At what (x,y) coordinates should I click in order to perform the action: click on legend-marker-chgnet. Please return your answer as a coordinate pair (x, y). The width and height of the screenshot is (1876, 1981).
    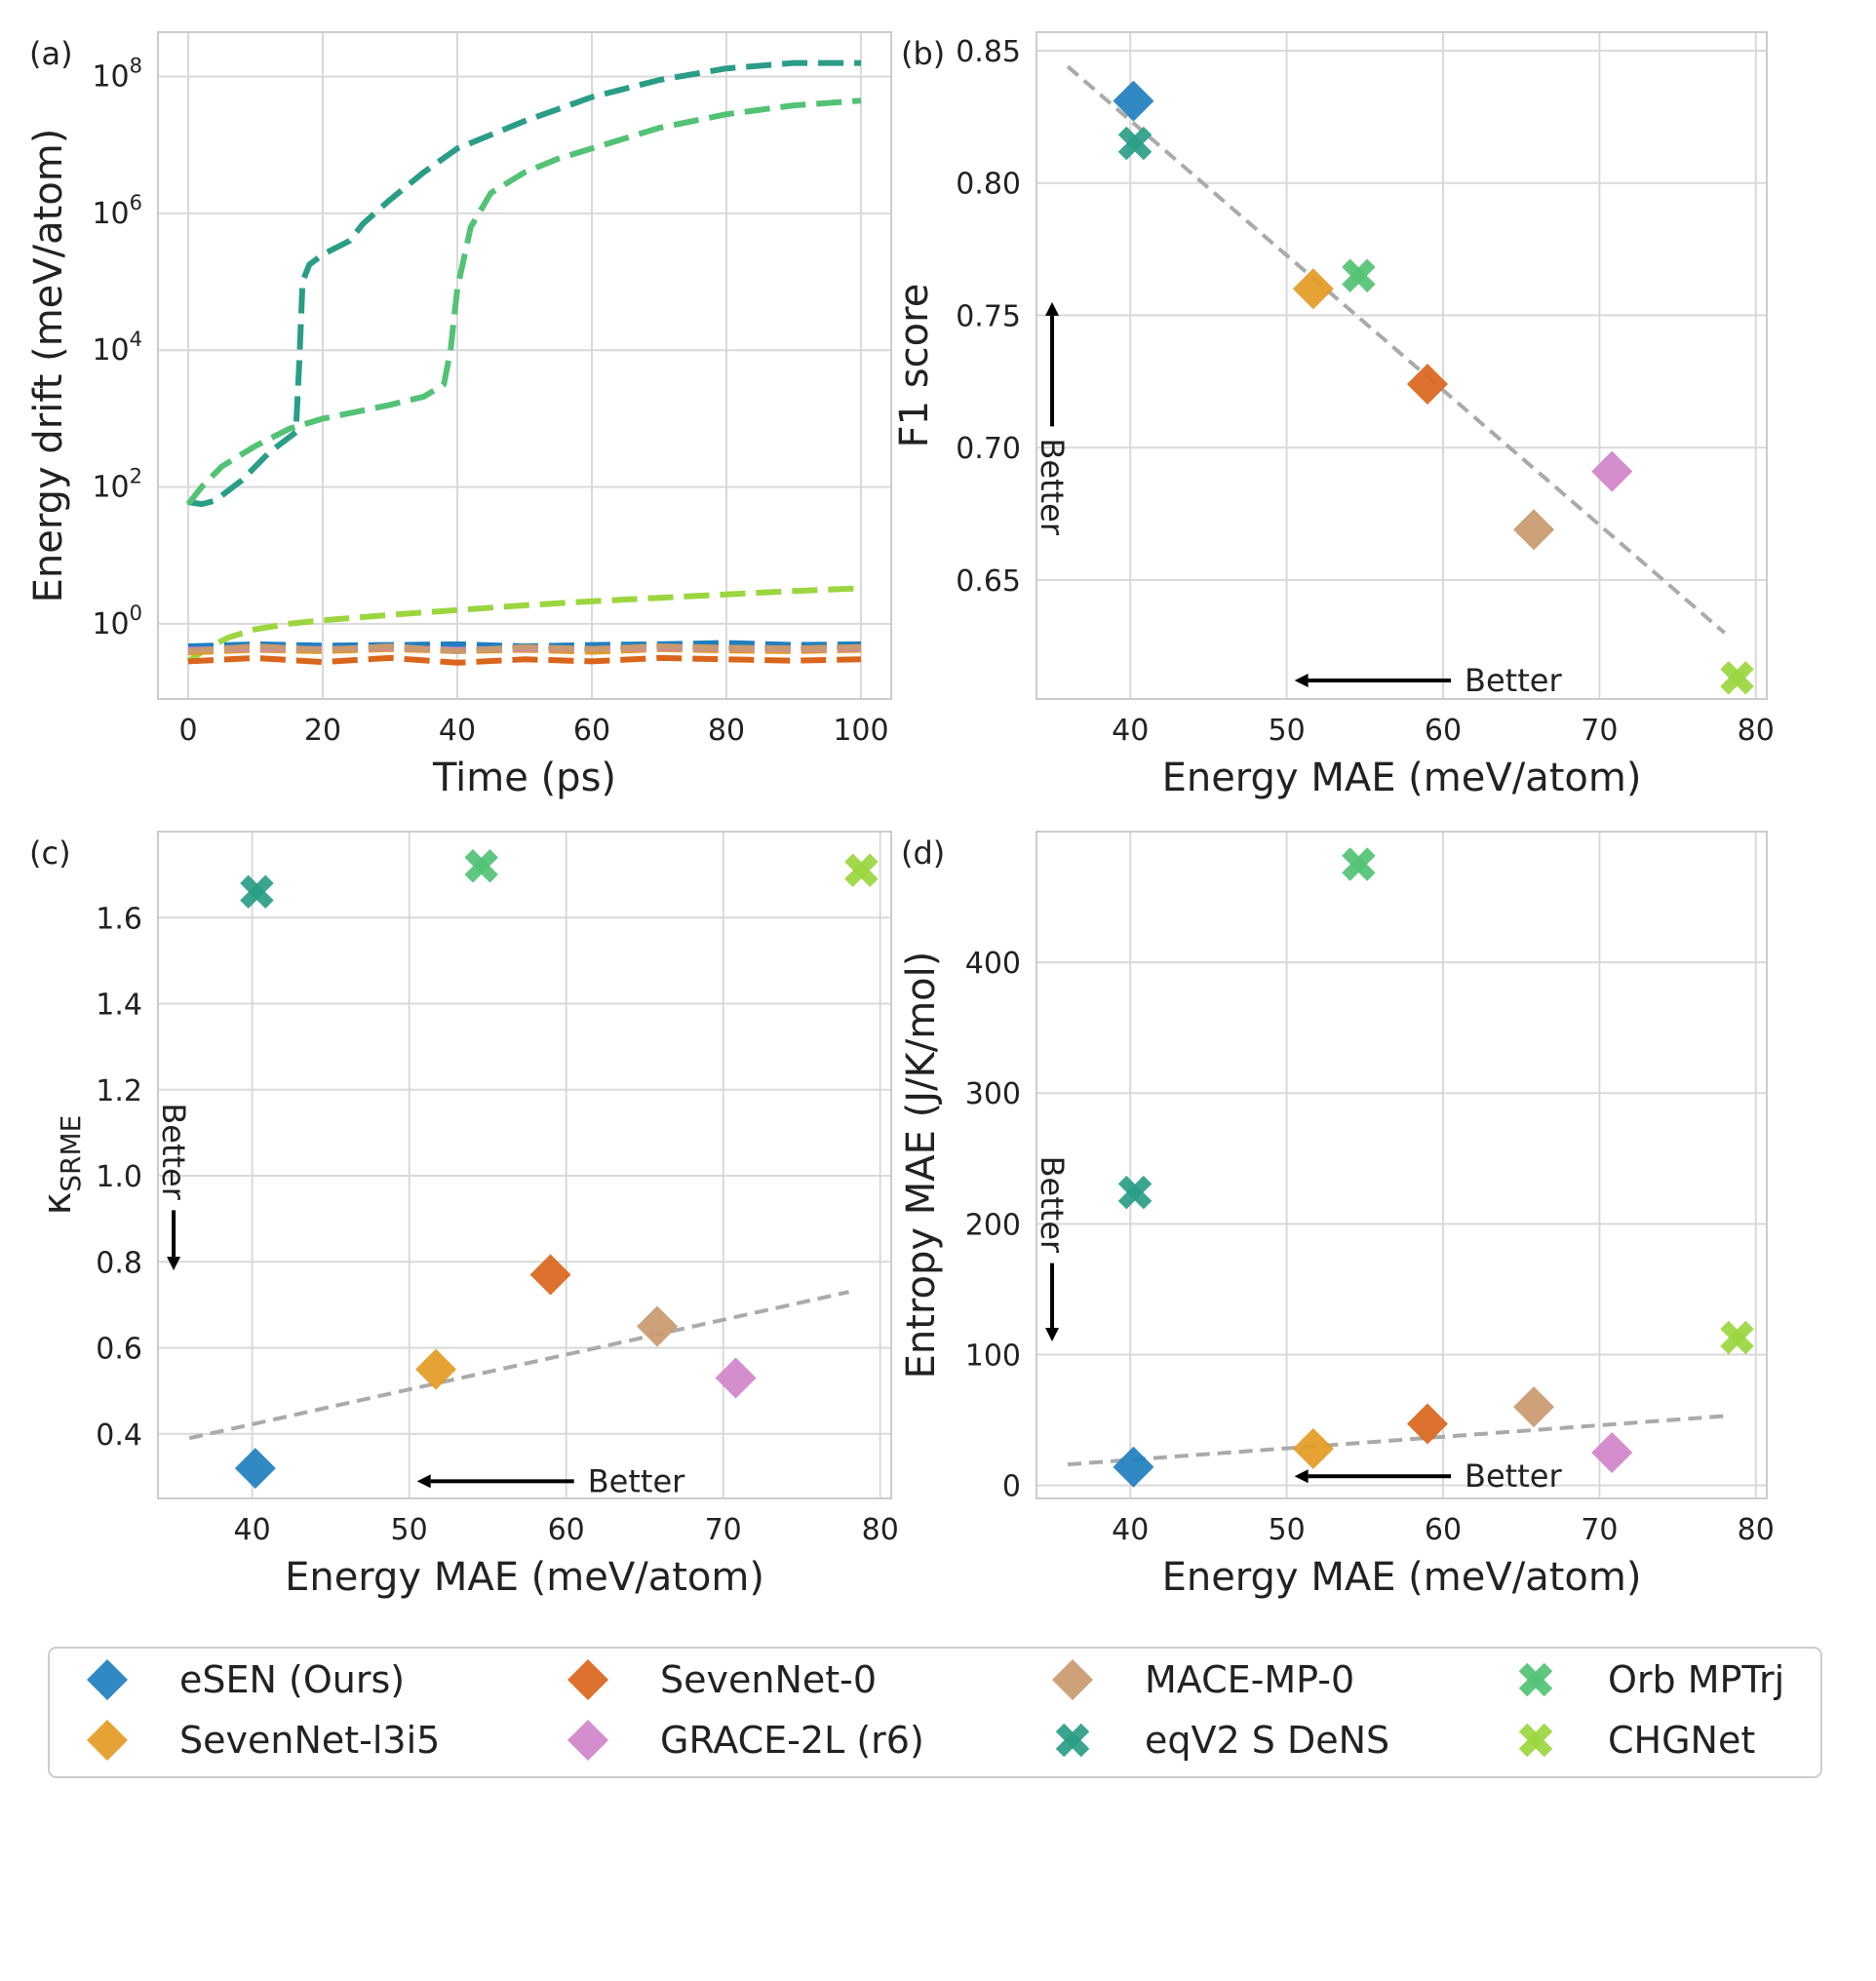
    Looking at the image, I should click on (1535, 1741).